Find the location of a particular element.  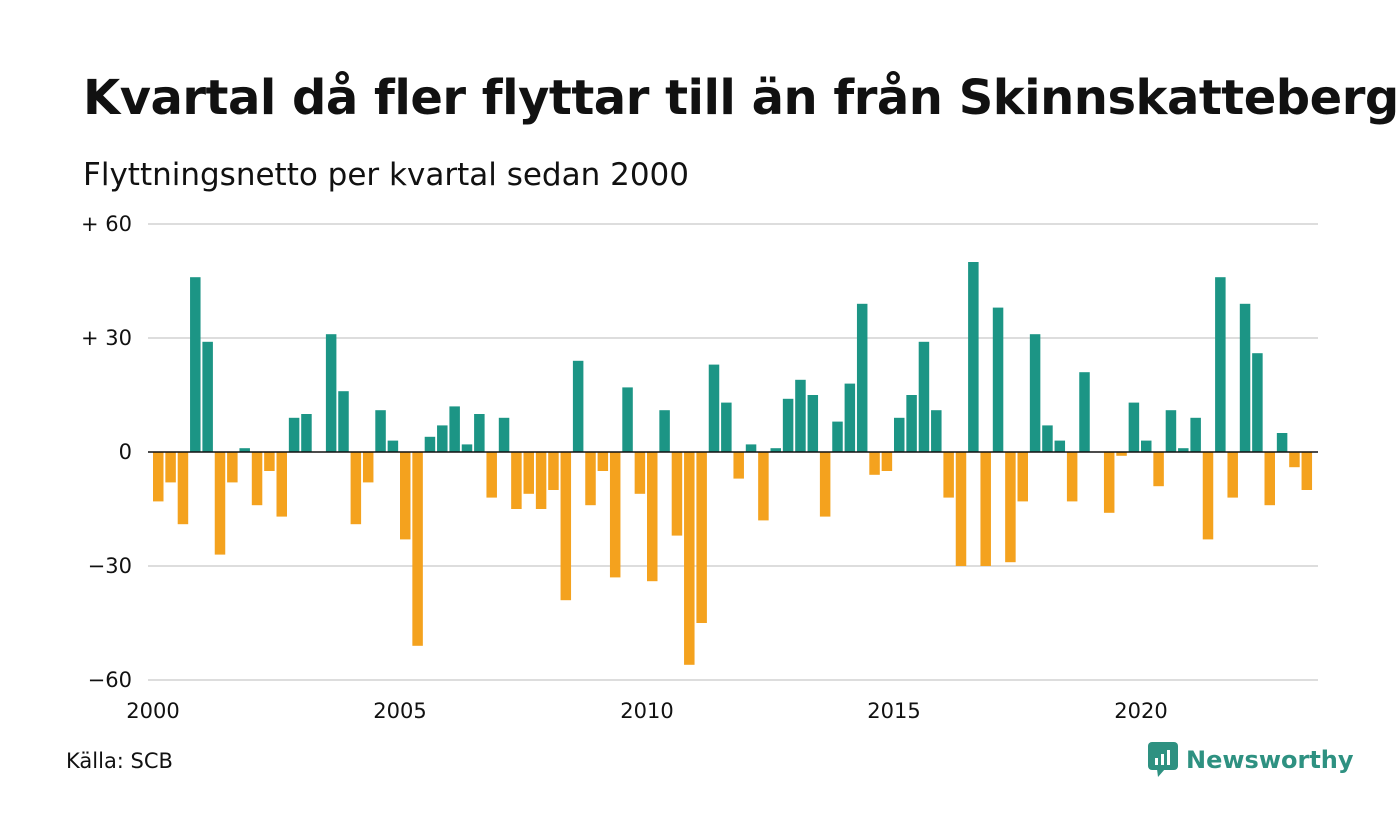

y-tick-label: + 30 is located at coordinates (106, 338).